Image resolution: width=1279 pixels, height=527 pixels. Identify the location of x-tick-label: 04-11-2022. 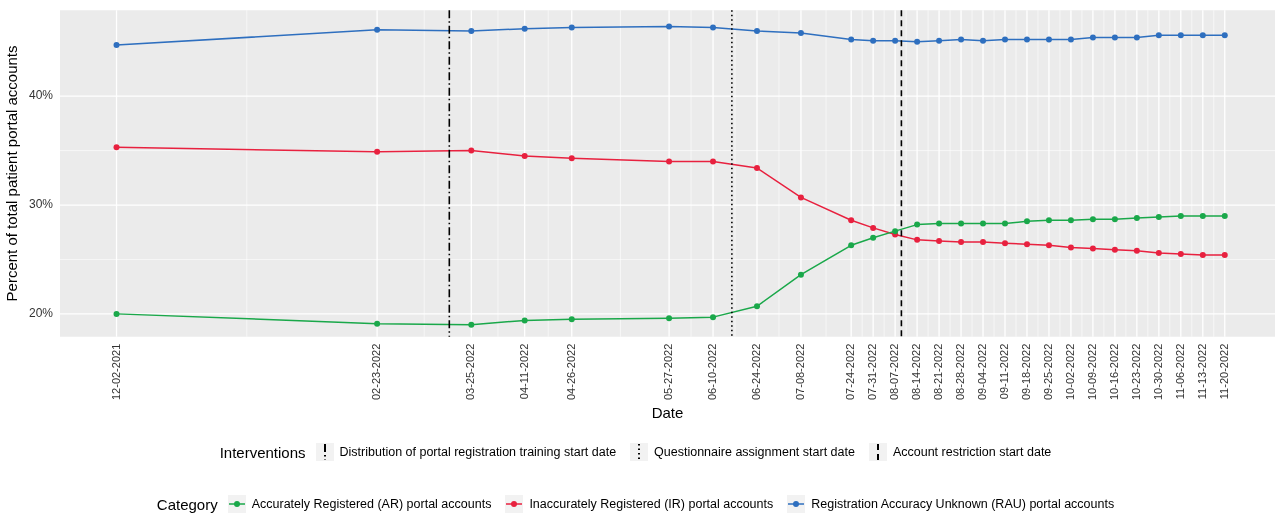
(523, 371).